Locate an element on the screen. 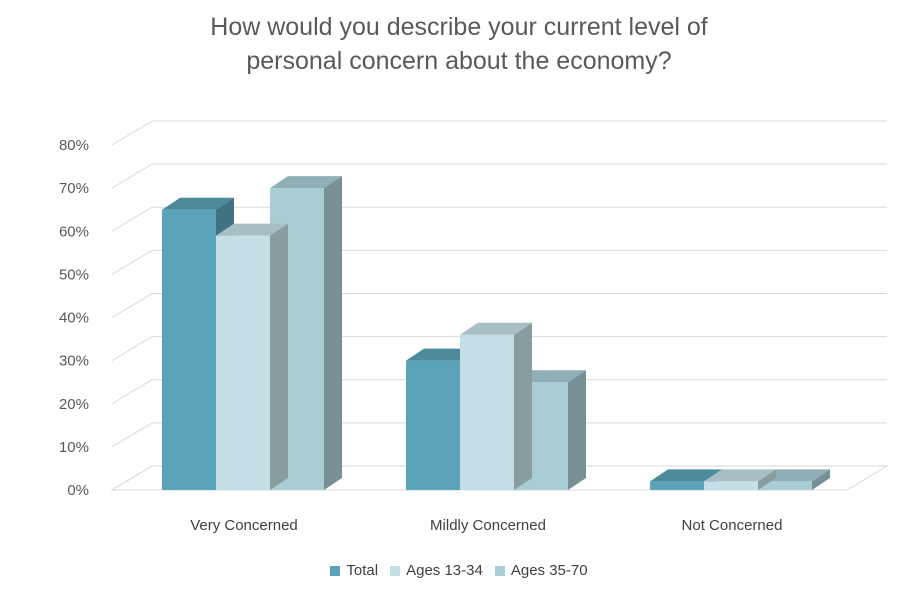 This screenshot has height=597, width=918. legend-item-ages-35-70: Ages 35-70 is located at coordinates (541, 570).